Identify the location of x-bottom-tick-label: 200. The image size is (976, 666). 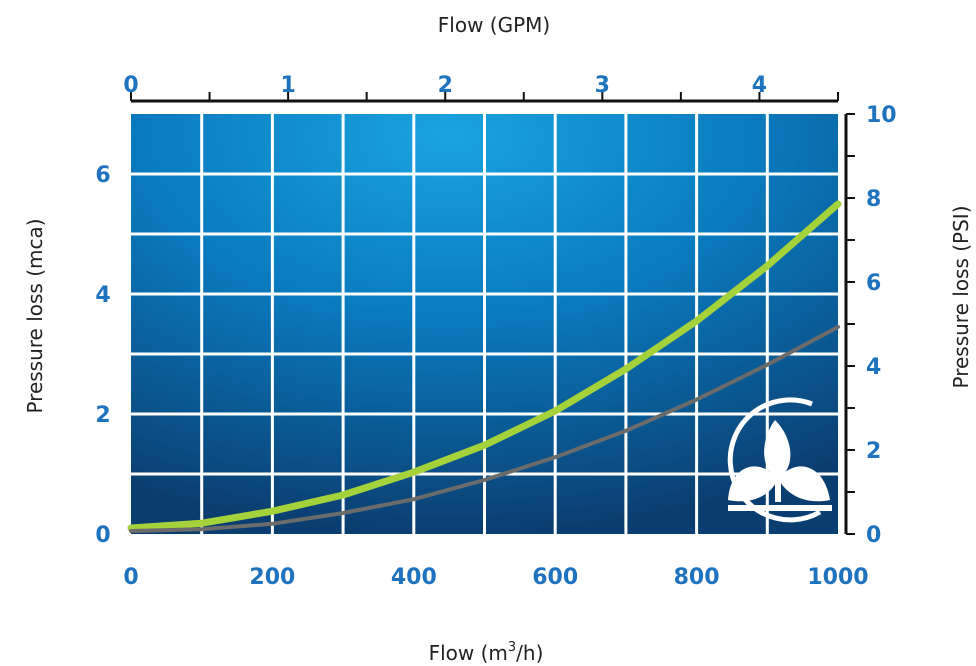
(272, 577).